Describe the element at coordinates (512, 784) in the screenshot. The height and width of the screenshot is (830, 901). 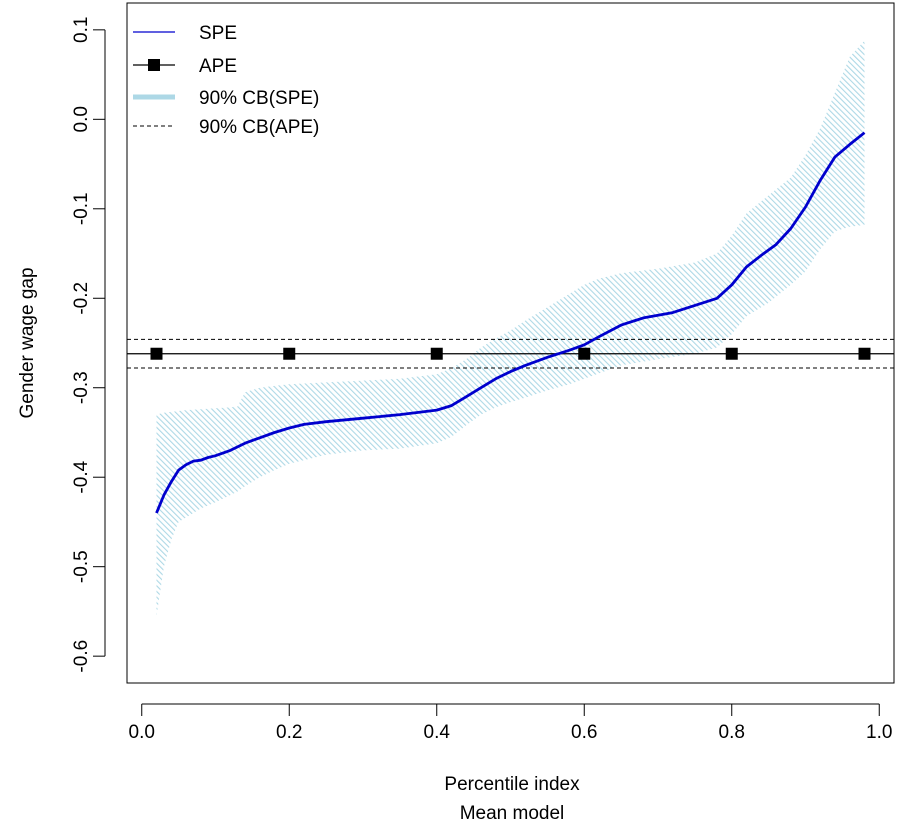
I see `x-axis-title: Percentile index` at that location.